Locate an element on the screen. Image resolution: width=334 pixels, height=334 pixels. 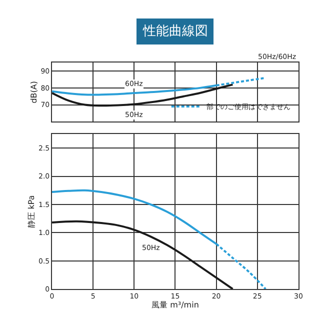
y-axis-title: 静圧 kPa is located at coordinates (31, 211).